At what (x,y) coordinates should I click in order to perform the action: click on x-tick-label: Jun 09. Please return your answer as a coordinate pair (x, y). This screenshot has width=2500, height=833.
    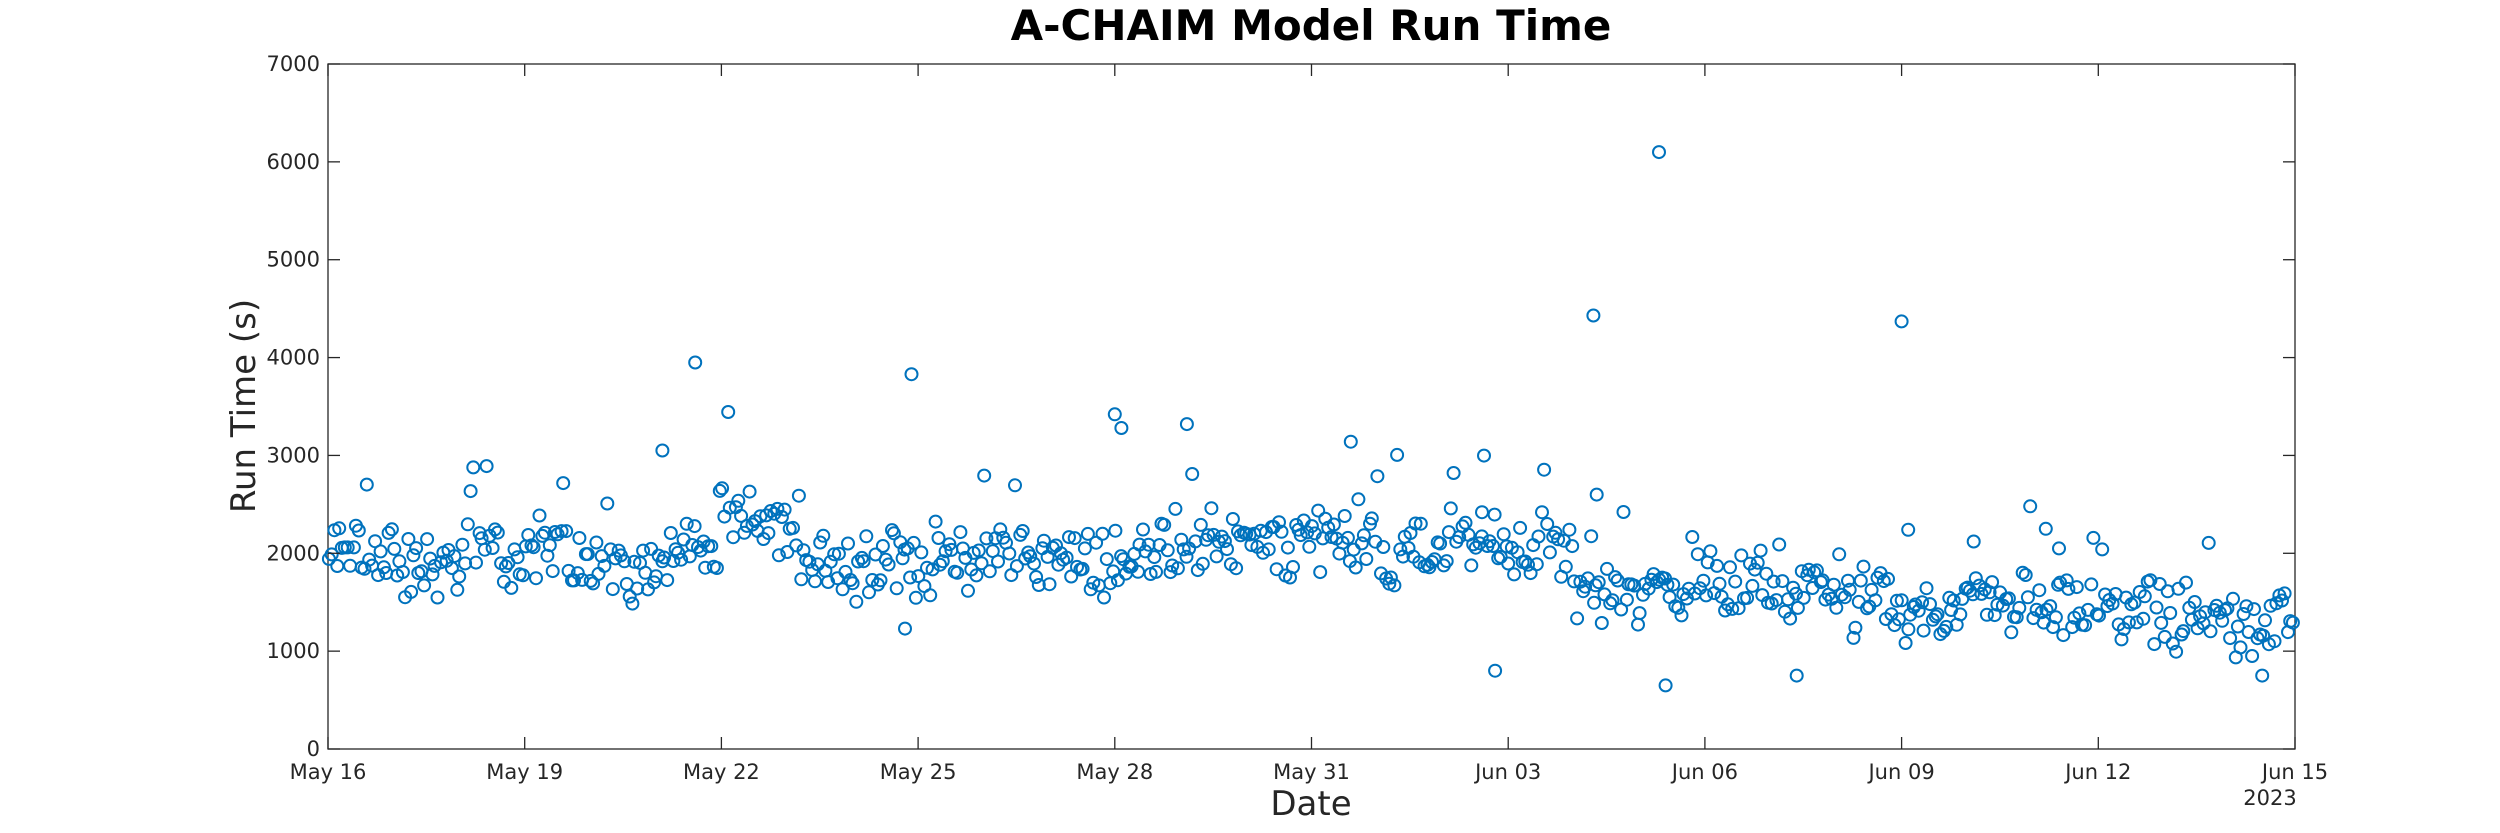
    Looking at the image, I should click on (1900, 772).